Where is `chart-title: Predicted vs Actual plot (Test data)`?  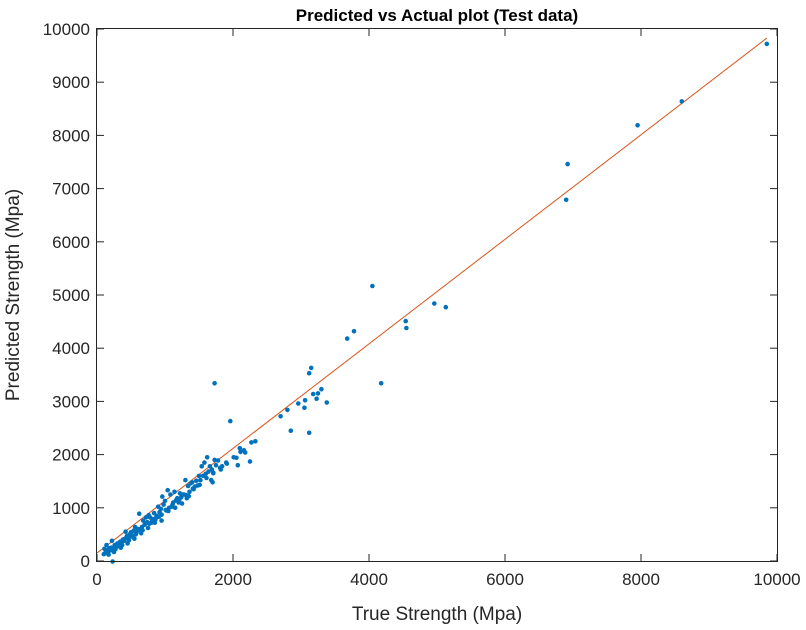 chart-title: Predicted vs Actual plot (Test data) is located at coordinates (437, 15).